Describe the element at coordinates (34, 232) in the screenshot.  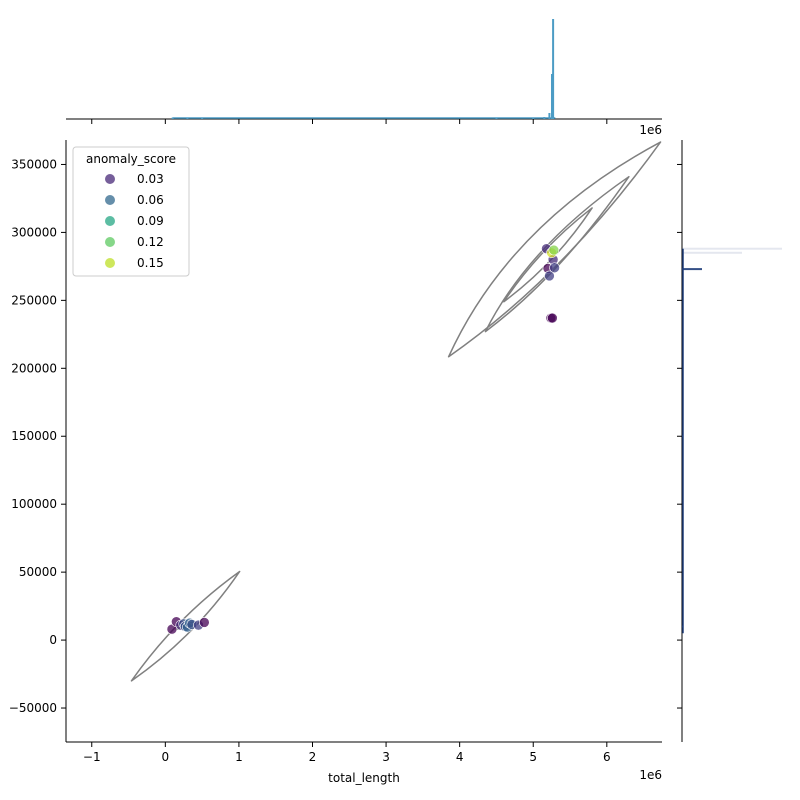
I see `y-tick-label: 300000` at that location.